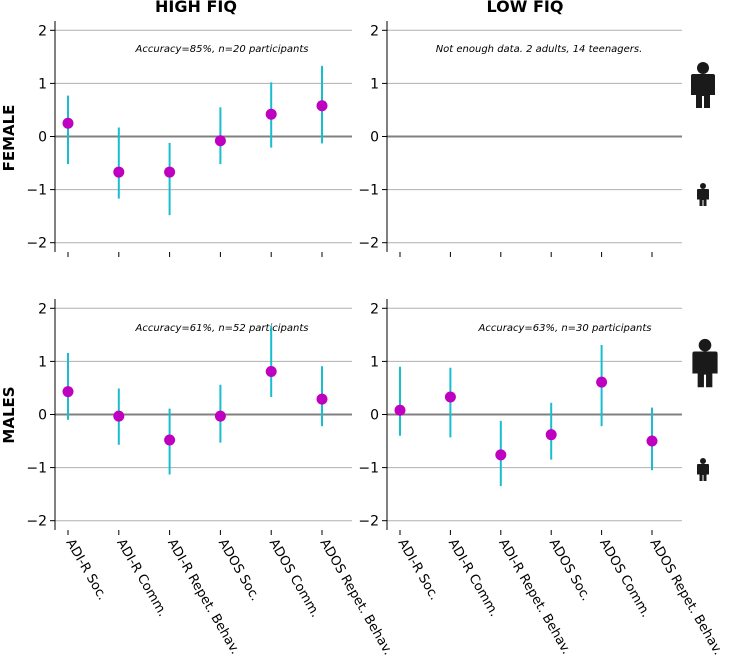 The height and width of the screenshot is (664, 749). I want to click on panel-annotation: Accuracy=63%, n=30 participants, so click(565, 328).